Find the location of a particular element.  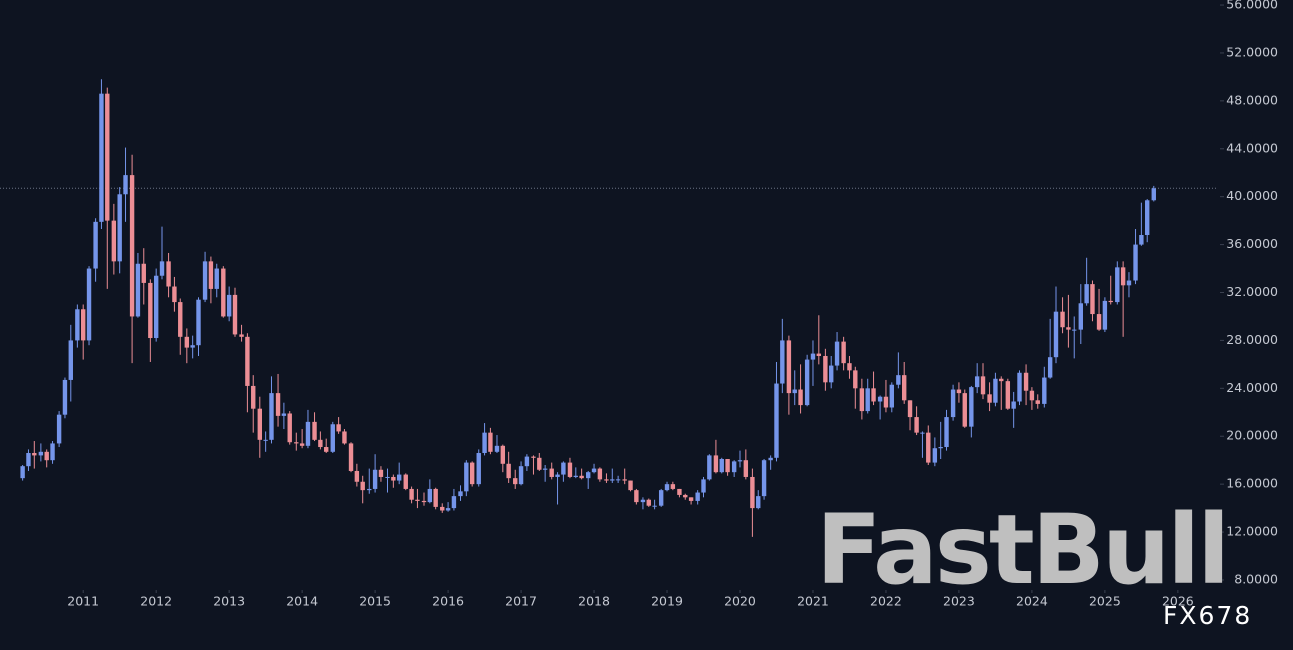

y-tick-label: 36.0000 is located at coordinates (1252, 243).